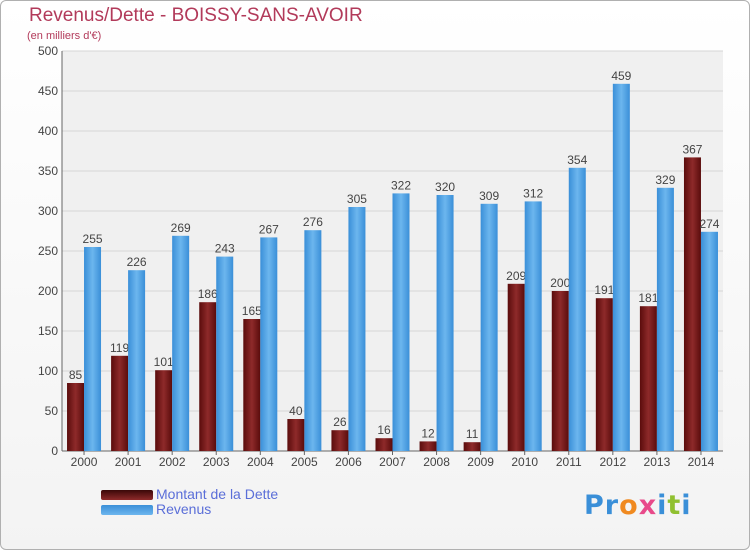 Image resolution: width=750 pixels, height=550 pixels. I want to click on x-tick-label: 2006, so click(348, 462).